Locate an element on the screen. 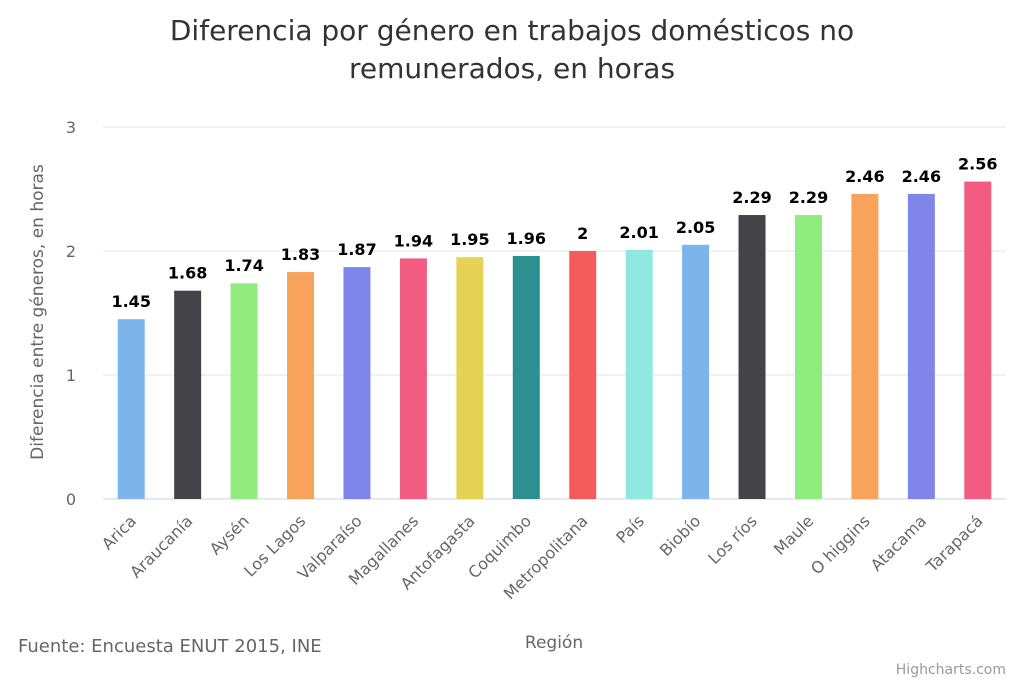 The image size is (1024, 683). chart-title-line-2: remunerados, en horas is located at coordinates (512, 68).